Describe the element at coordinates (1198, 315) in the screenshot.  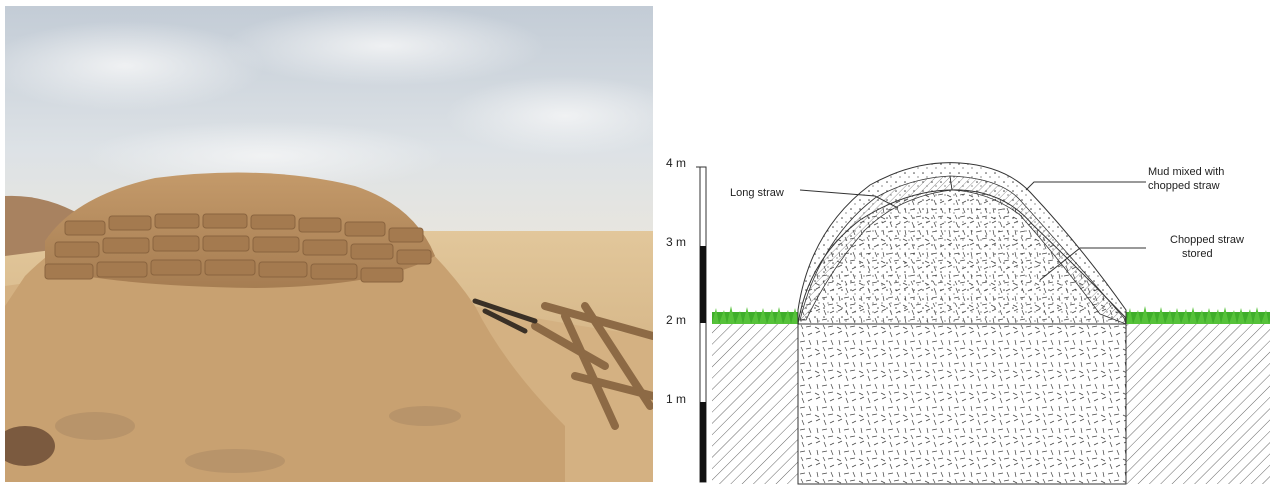
I see `grass-right` at that location.